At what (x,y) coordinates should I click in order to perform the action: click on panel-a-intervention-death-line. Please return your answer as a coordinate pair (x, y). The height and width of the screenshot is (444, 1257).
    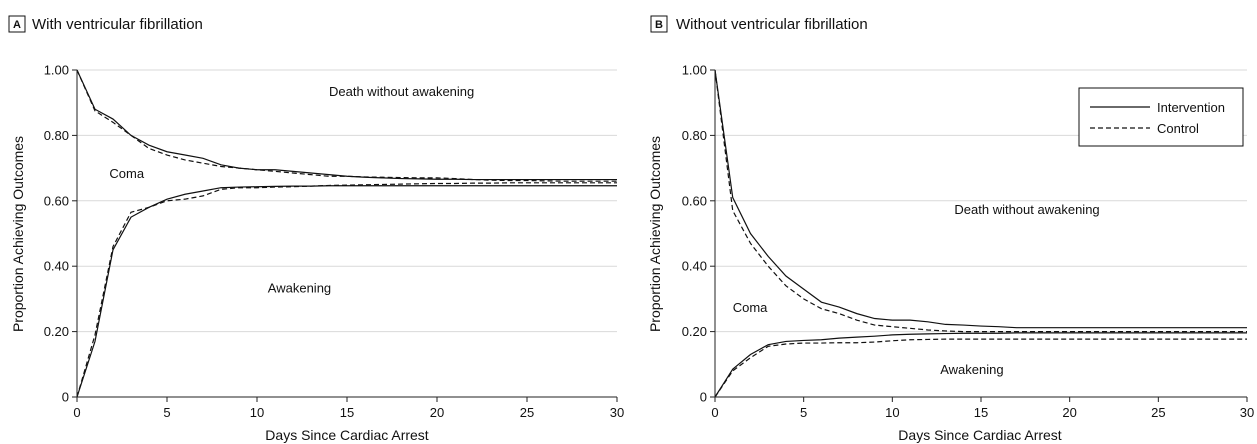
    Looking at the image, I should click on (346, 125).